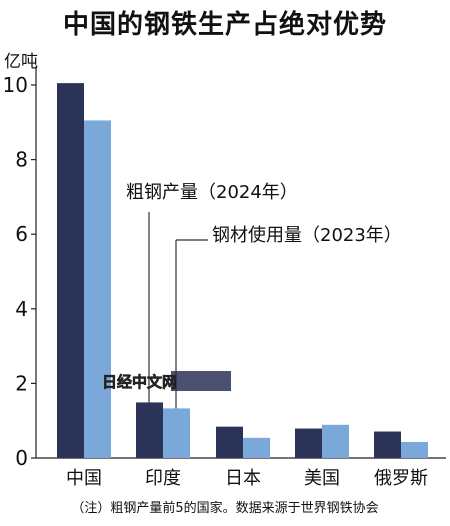  What do you see at coordinates (84, 478) in the screenshot?
I see `x-tick-label: 中国` at bounding box center [84, 478].